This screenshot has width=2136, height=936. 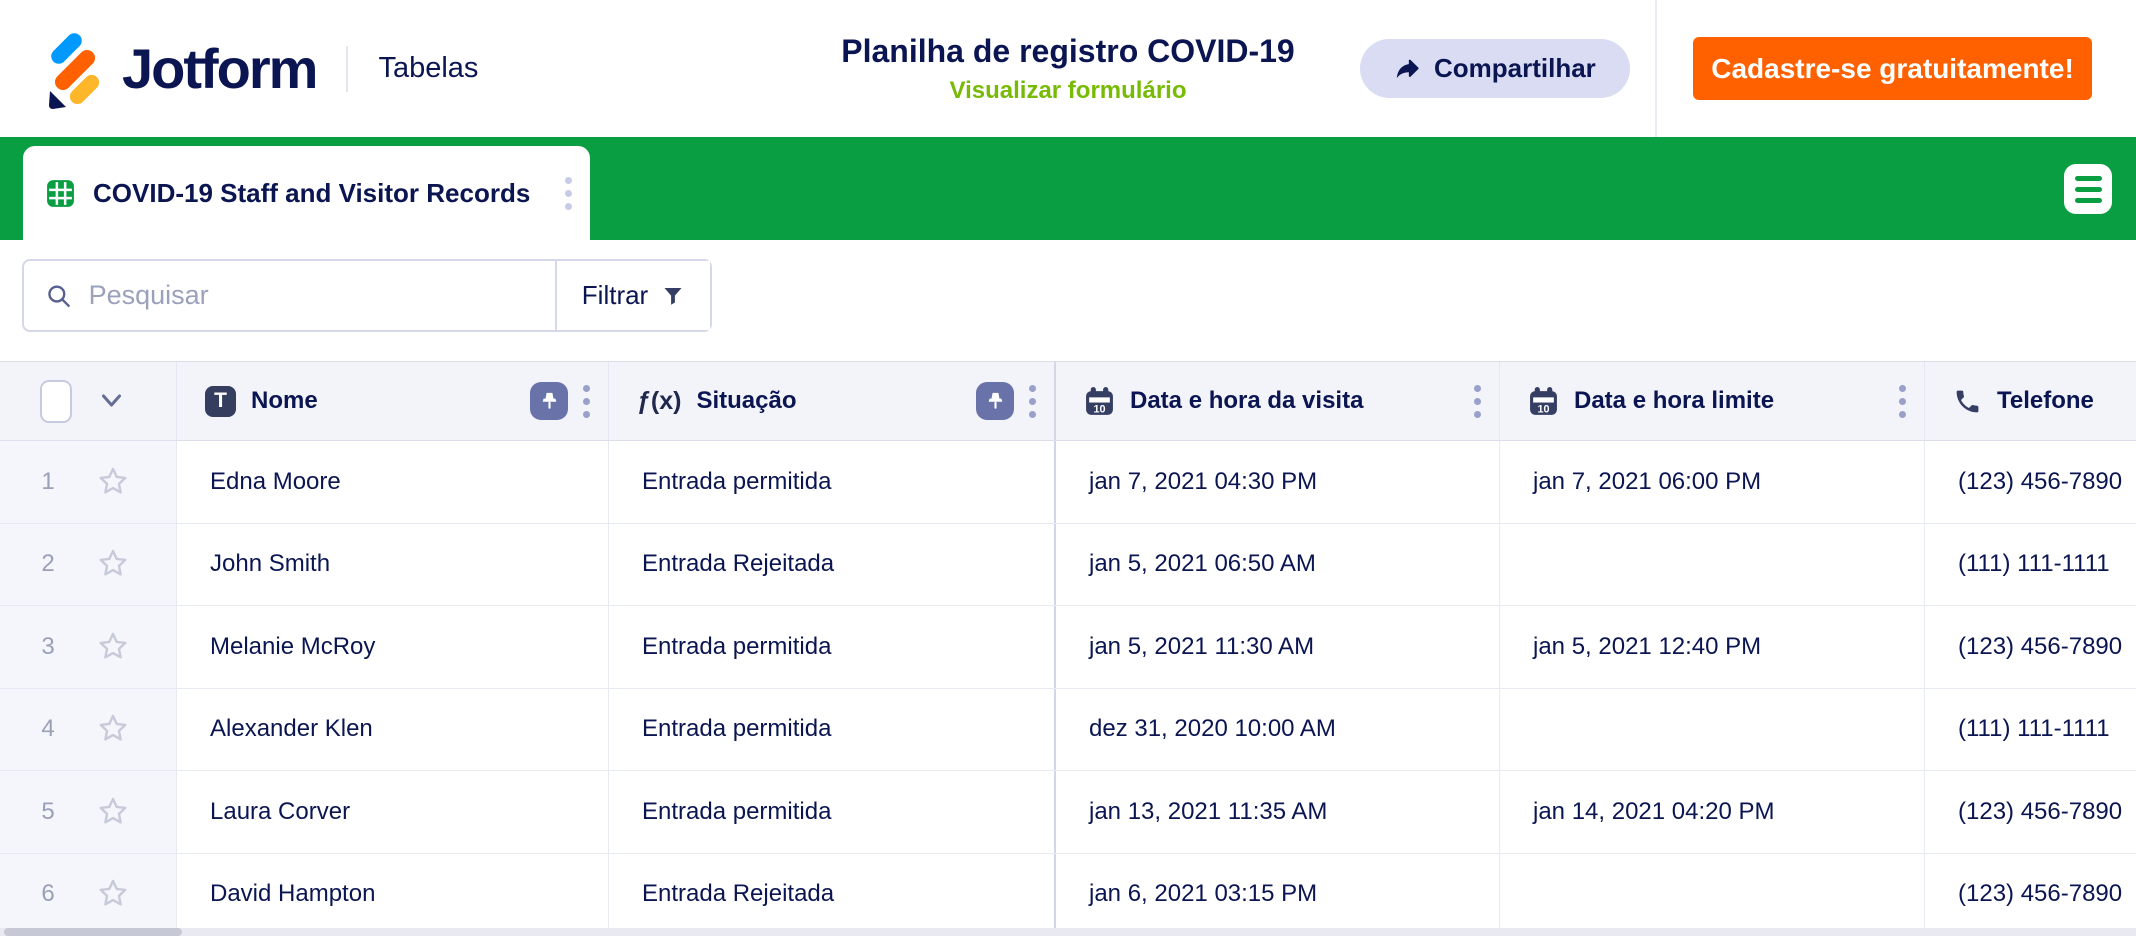 I want to click on chevron-down-icon, so click(x=111, y=401).